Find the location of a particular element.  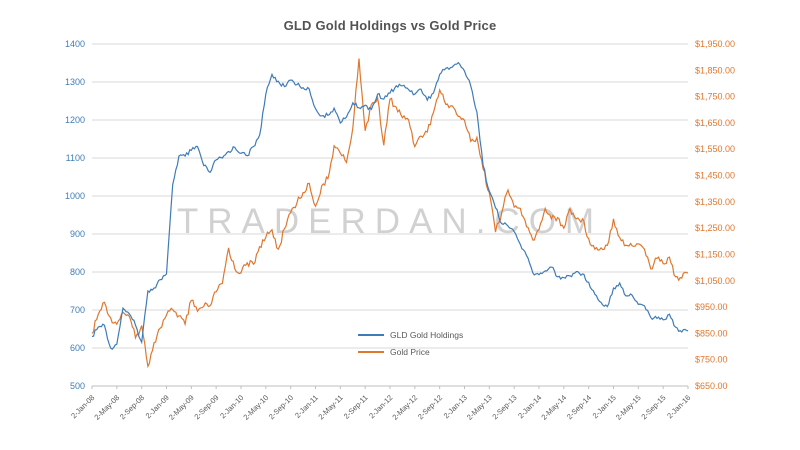

holdings-line-swatch is located at coordinates (371, 335).